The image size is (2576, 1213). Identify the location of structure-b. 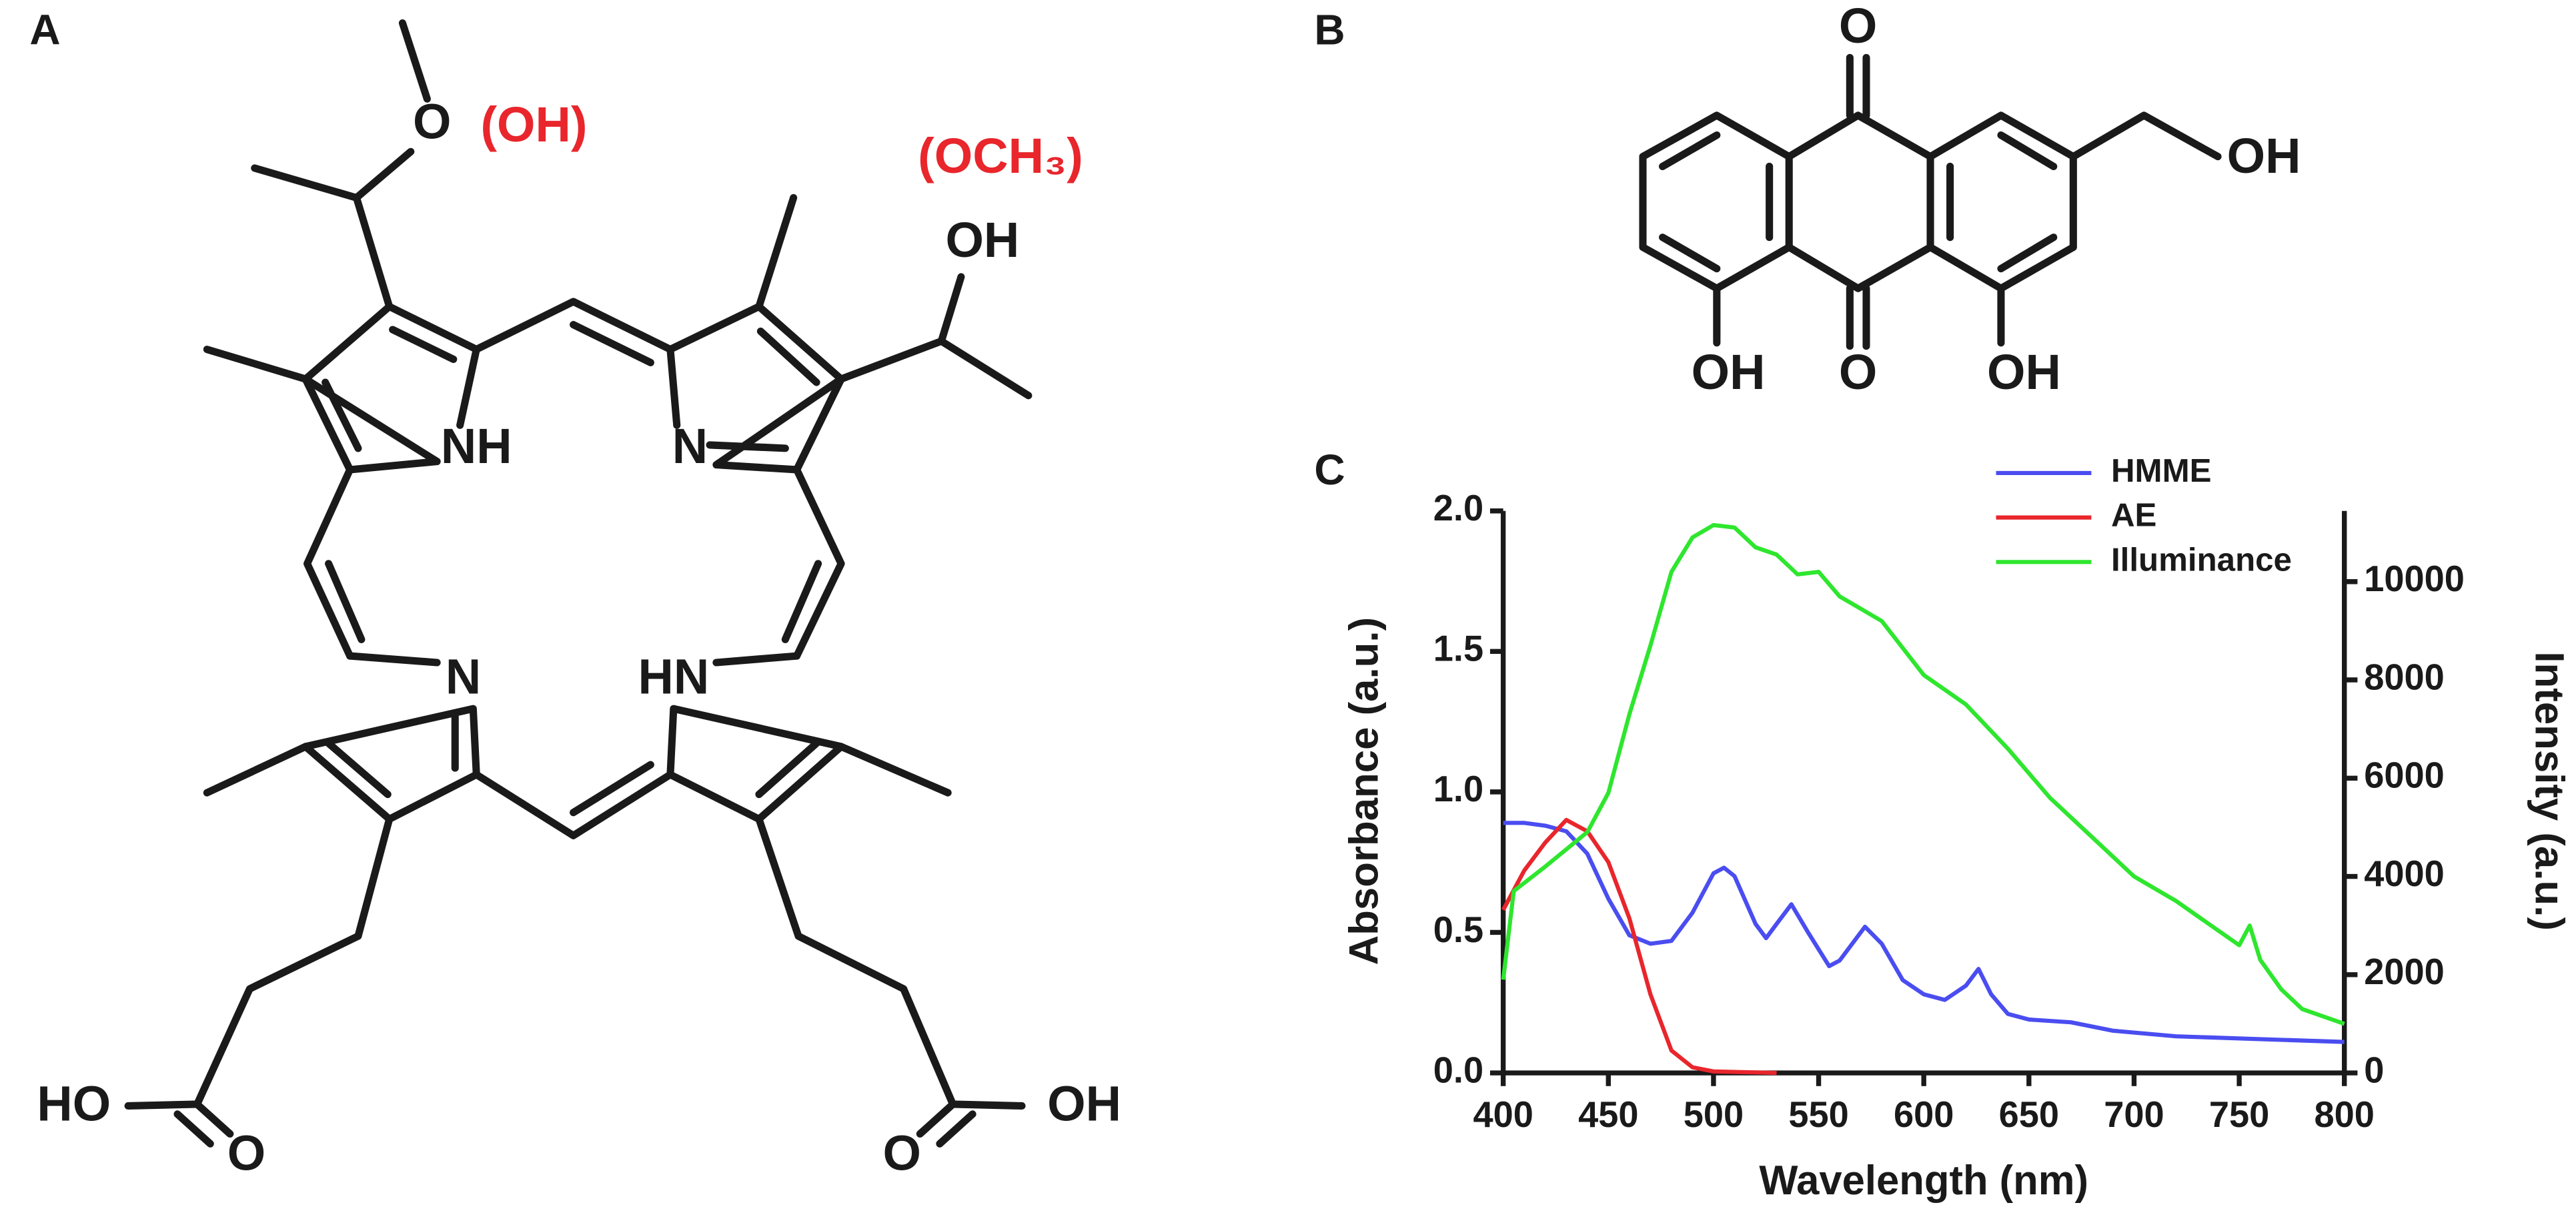
(1930, 201).